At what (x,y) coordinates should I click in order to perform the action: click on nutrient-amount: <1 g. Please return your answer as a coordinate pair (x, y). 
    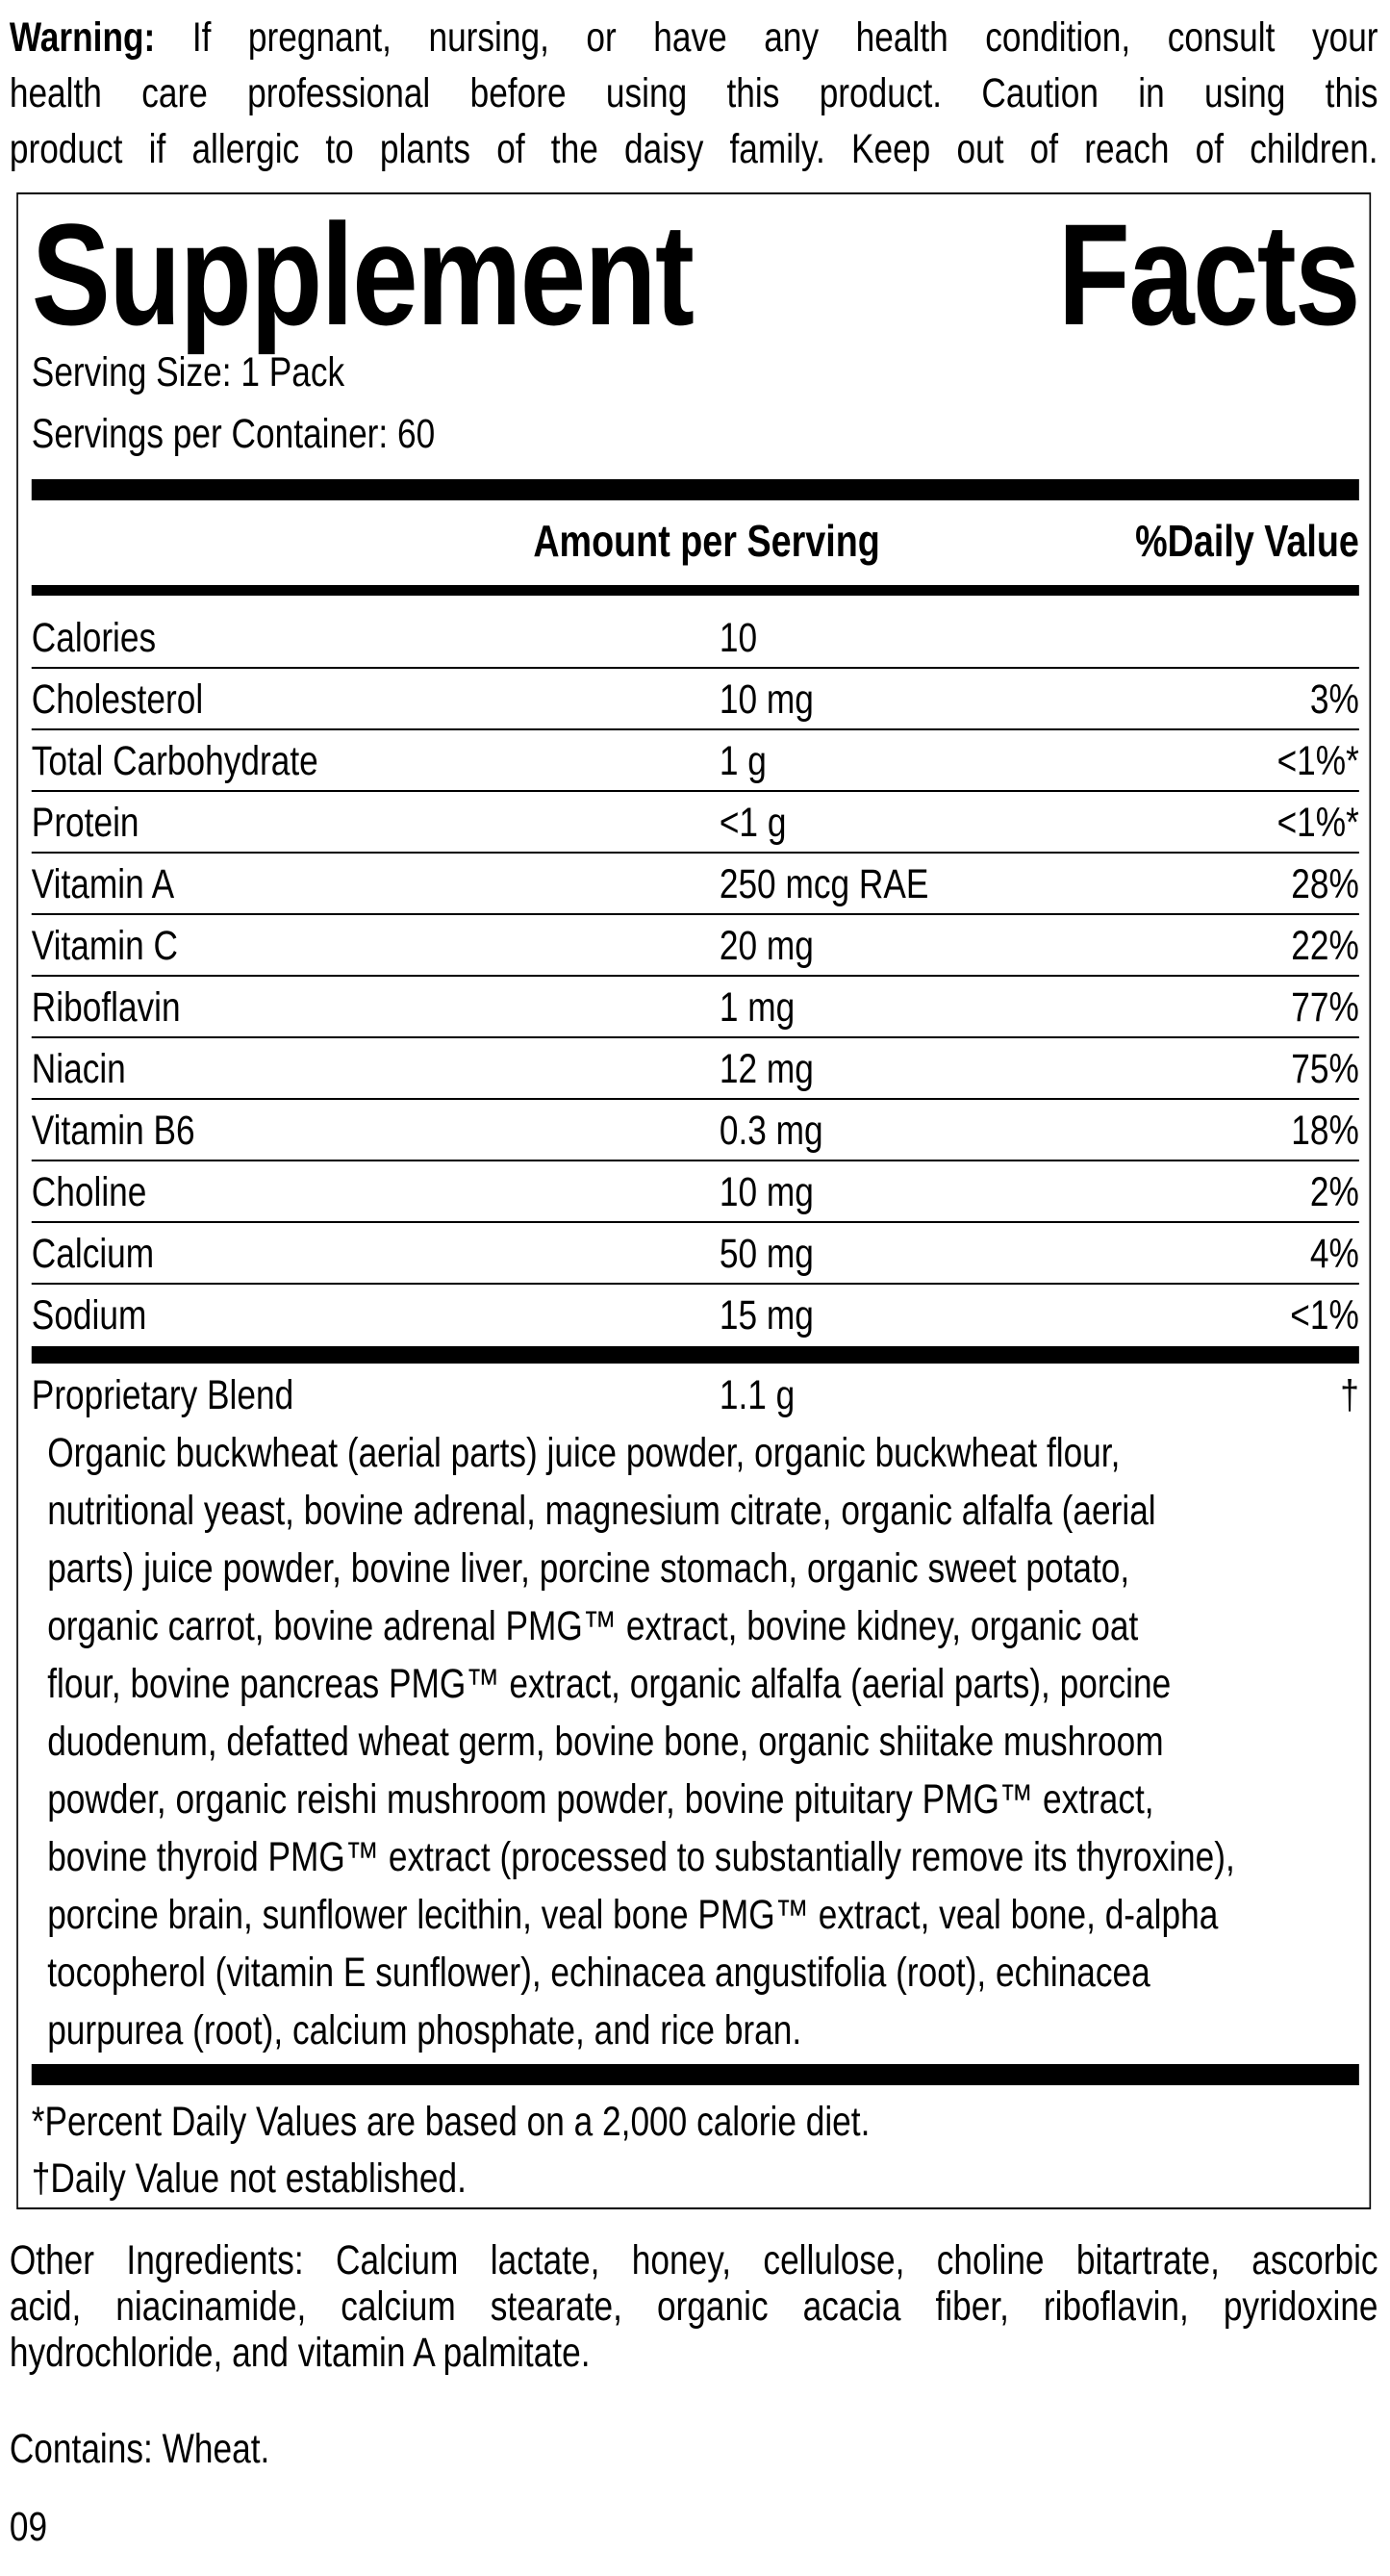
    Looking at the image, I should click on (753, 823).